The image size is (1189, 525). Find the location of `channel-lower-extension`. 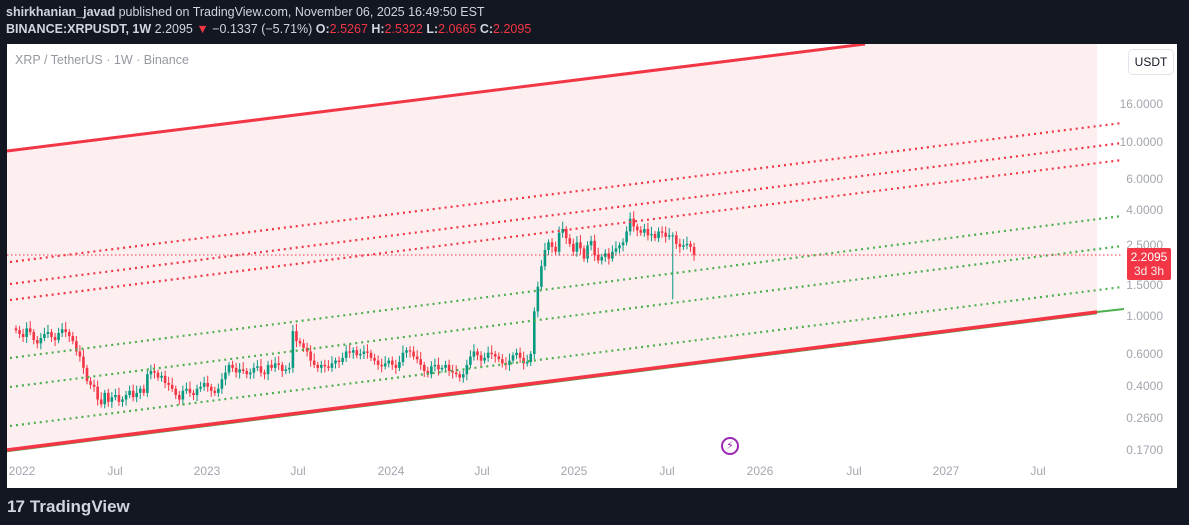

channel-lower-extension is located at coordinates (1110, 310).